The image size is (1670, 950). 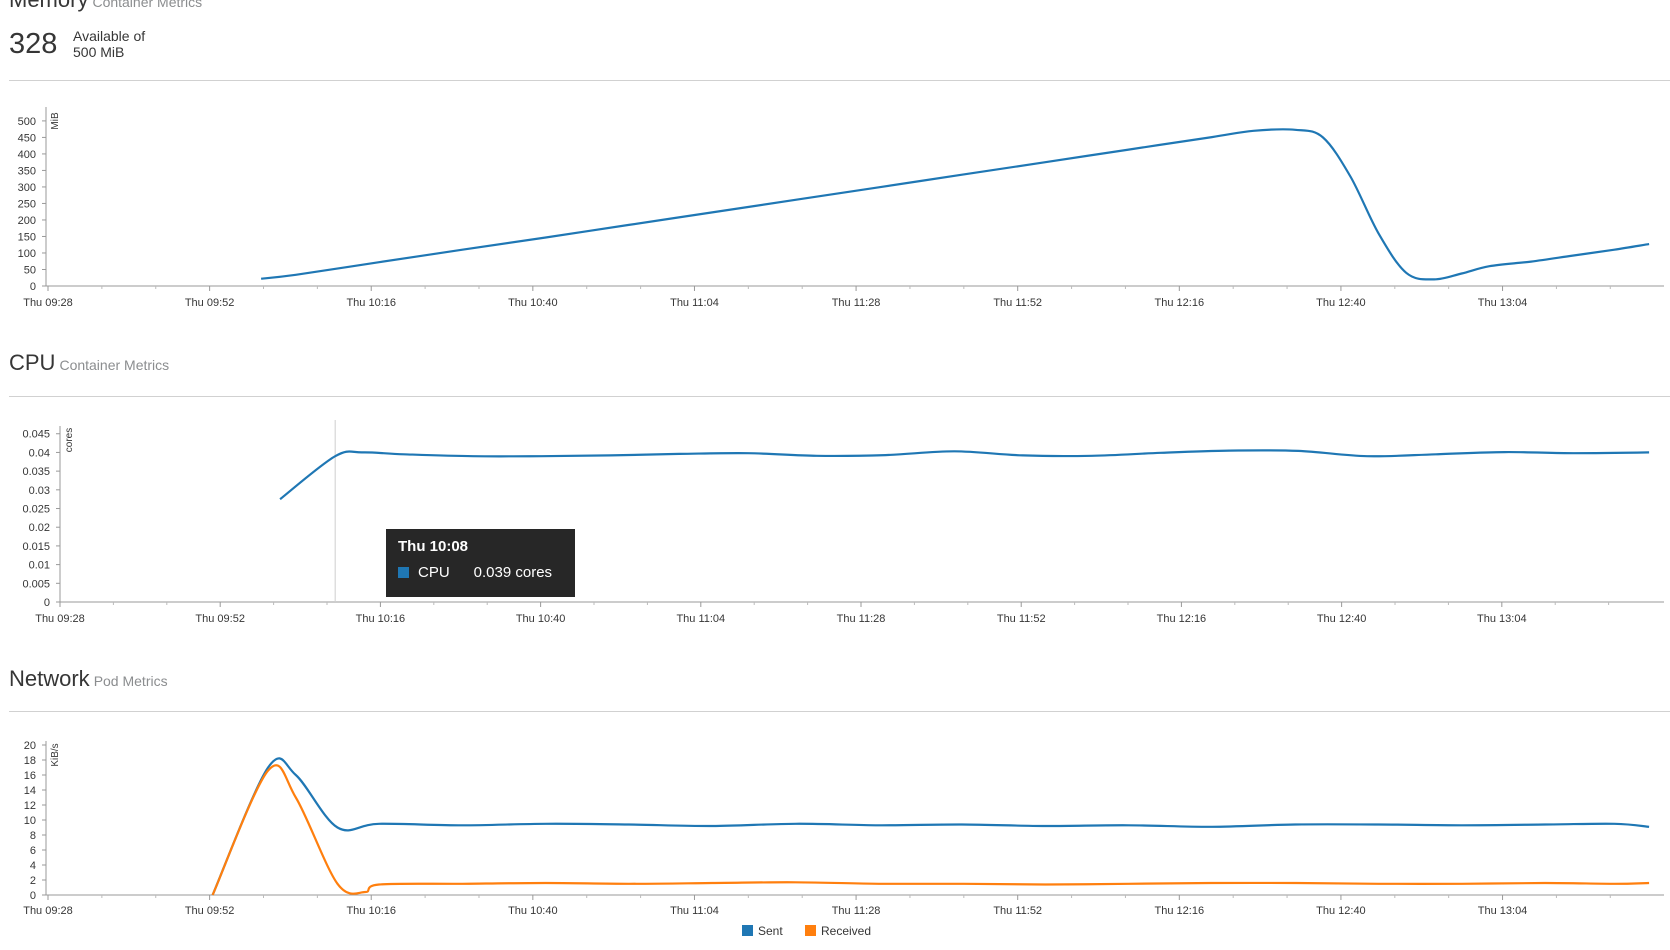 What do you see at coordinates (27, 138) in the screenshot?
I see `memory-y-tick-label: 450` at bounding box center [27, 138].